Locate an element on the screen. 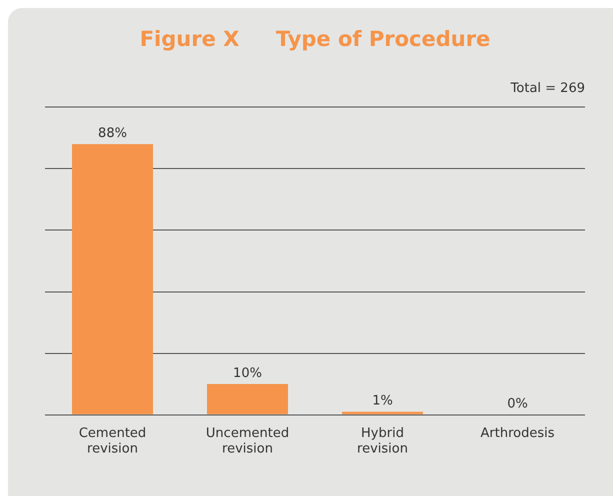  x-tick-label: Hybrid revision is located at coordinates (382, 441).